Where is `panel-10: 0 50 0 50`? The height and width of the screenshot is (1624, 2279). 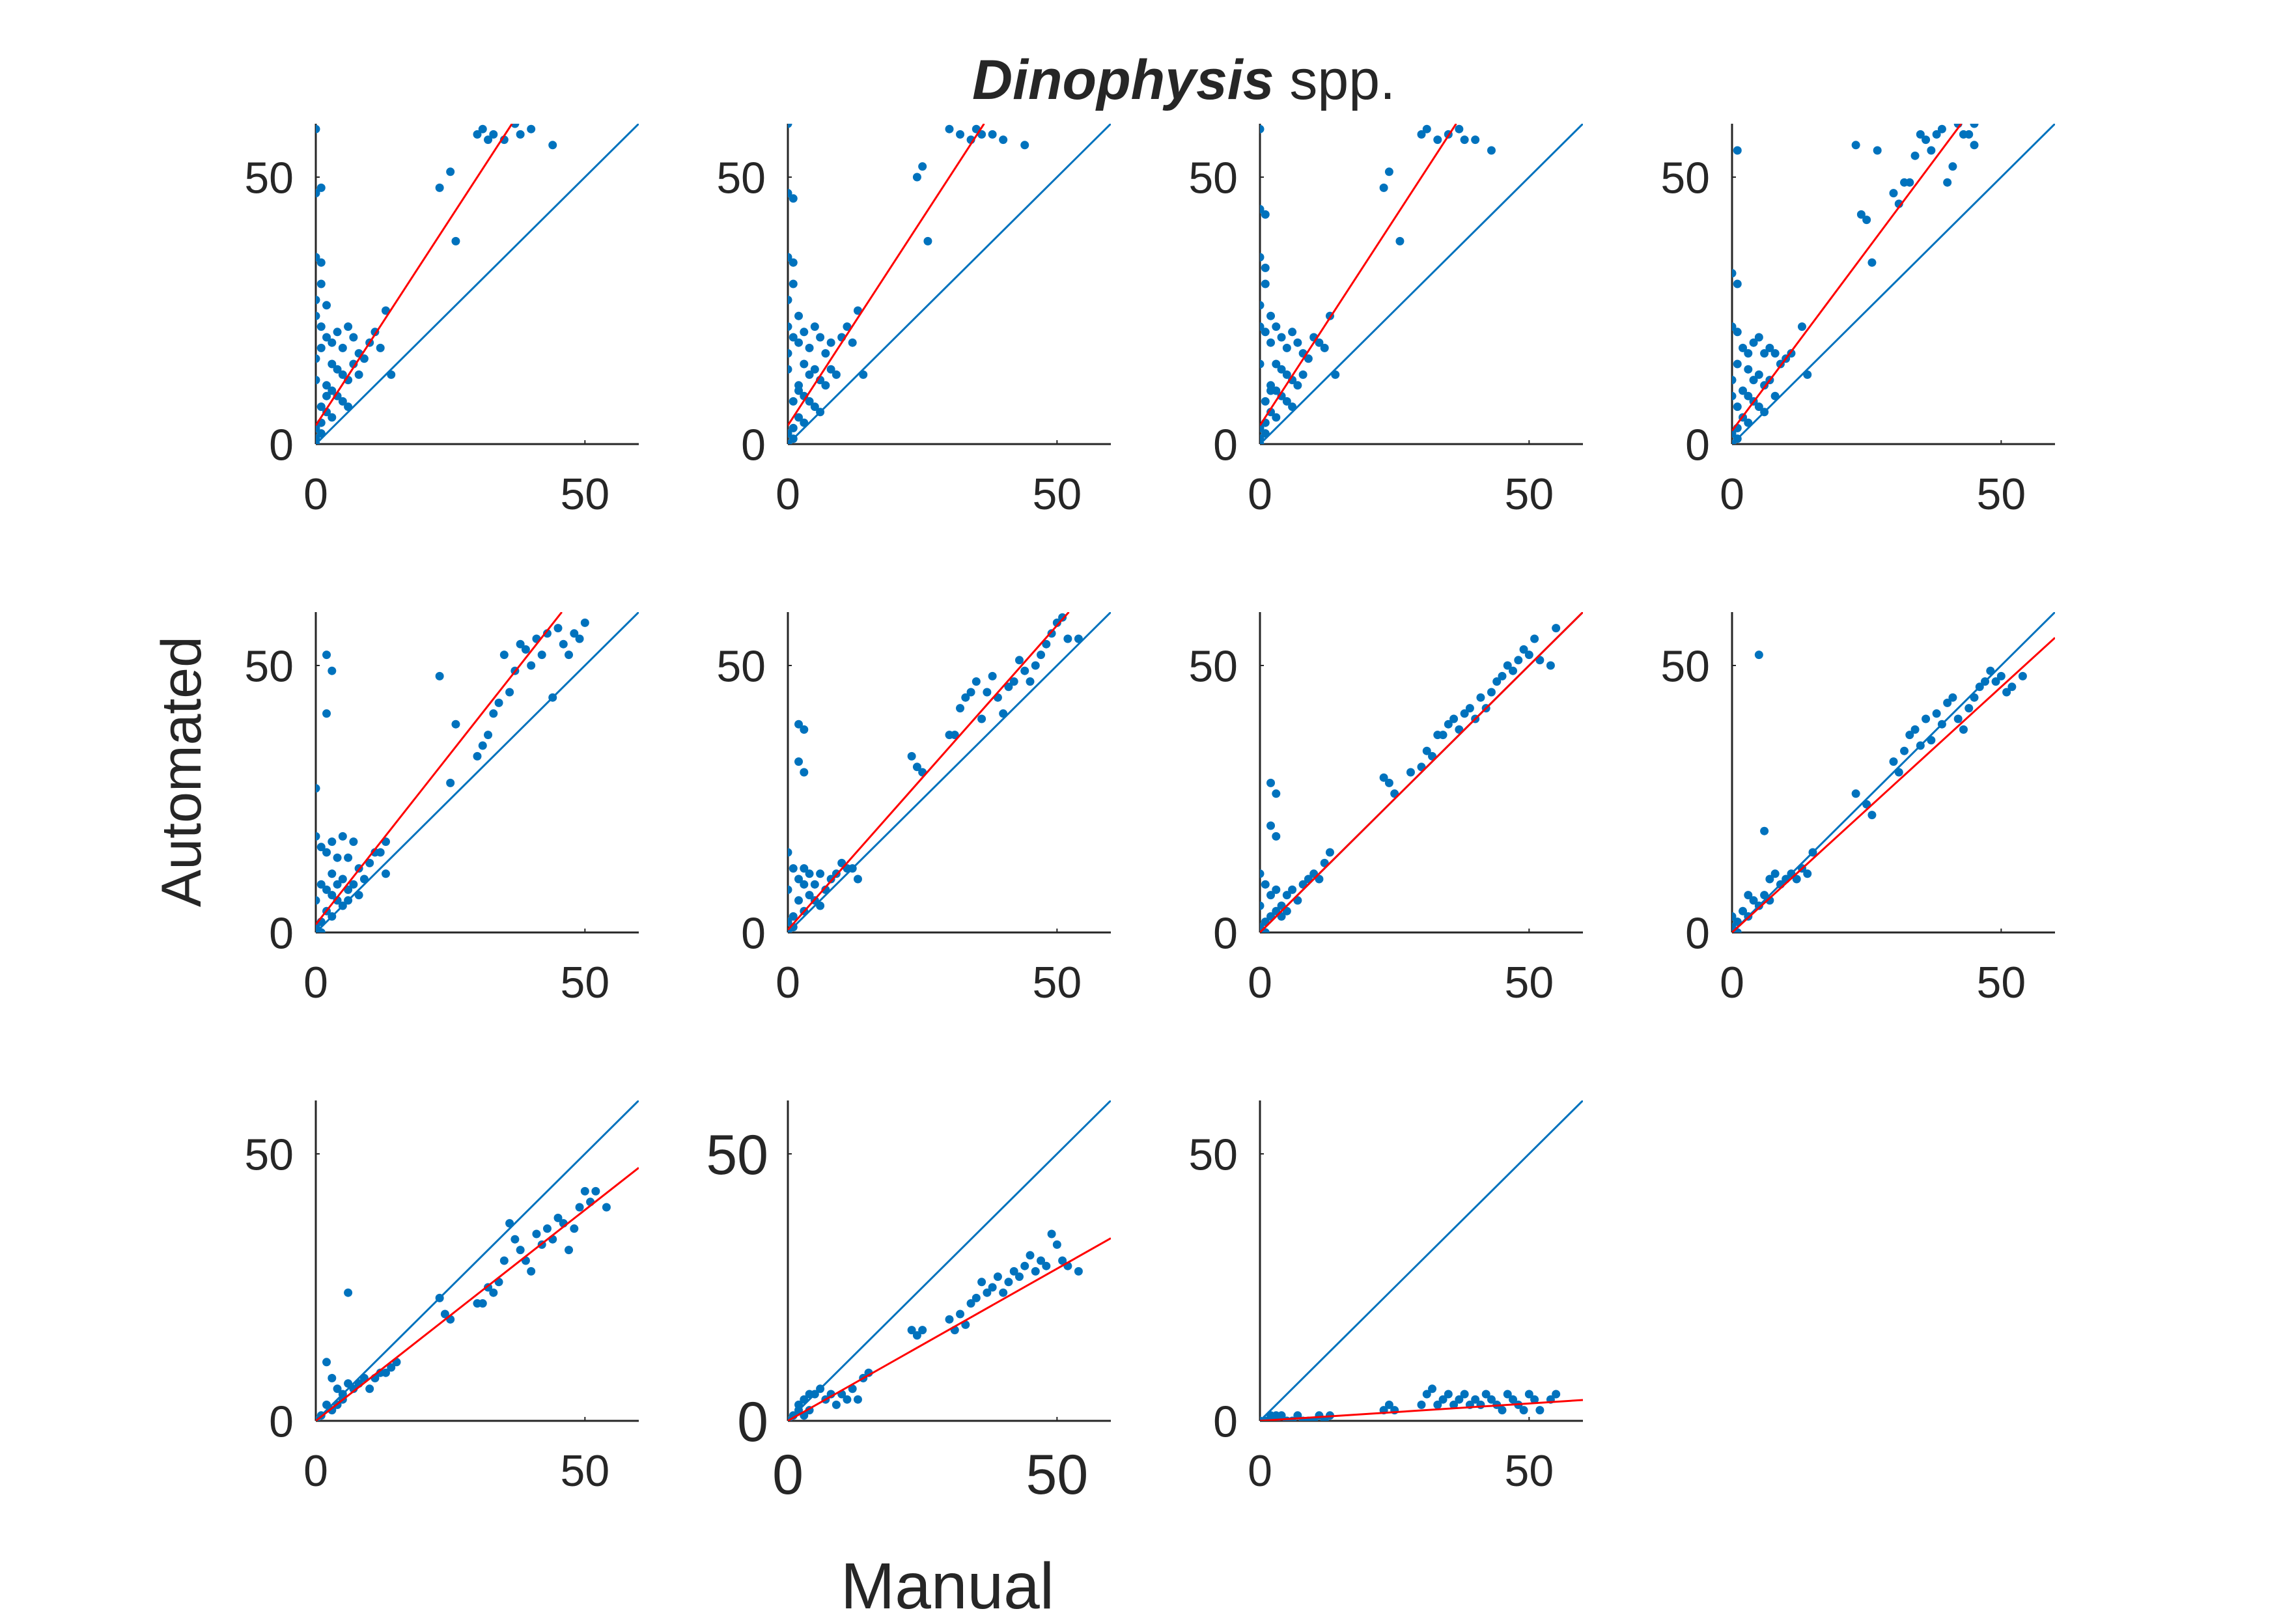 panel-10: 0 50 0 50 is located at coordinates (908, 1303).